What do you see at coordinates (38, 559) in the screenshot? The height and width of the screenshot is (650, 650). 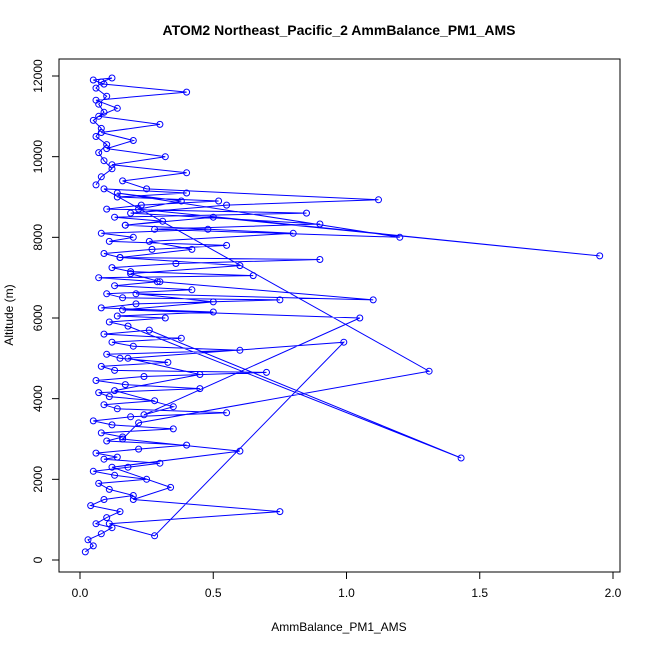 I see `y-tick-label: 0` at bounding box center [38, 559].